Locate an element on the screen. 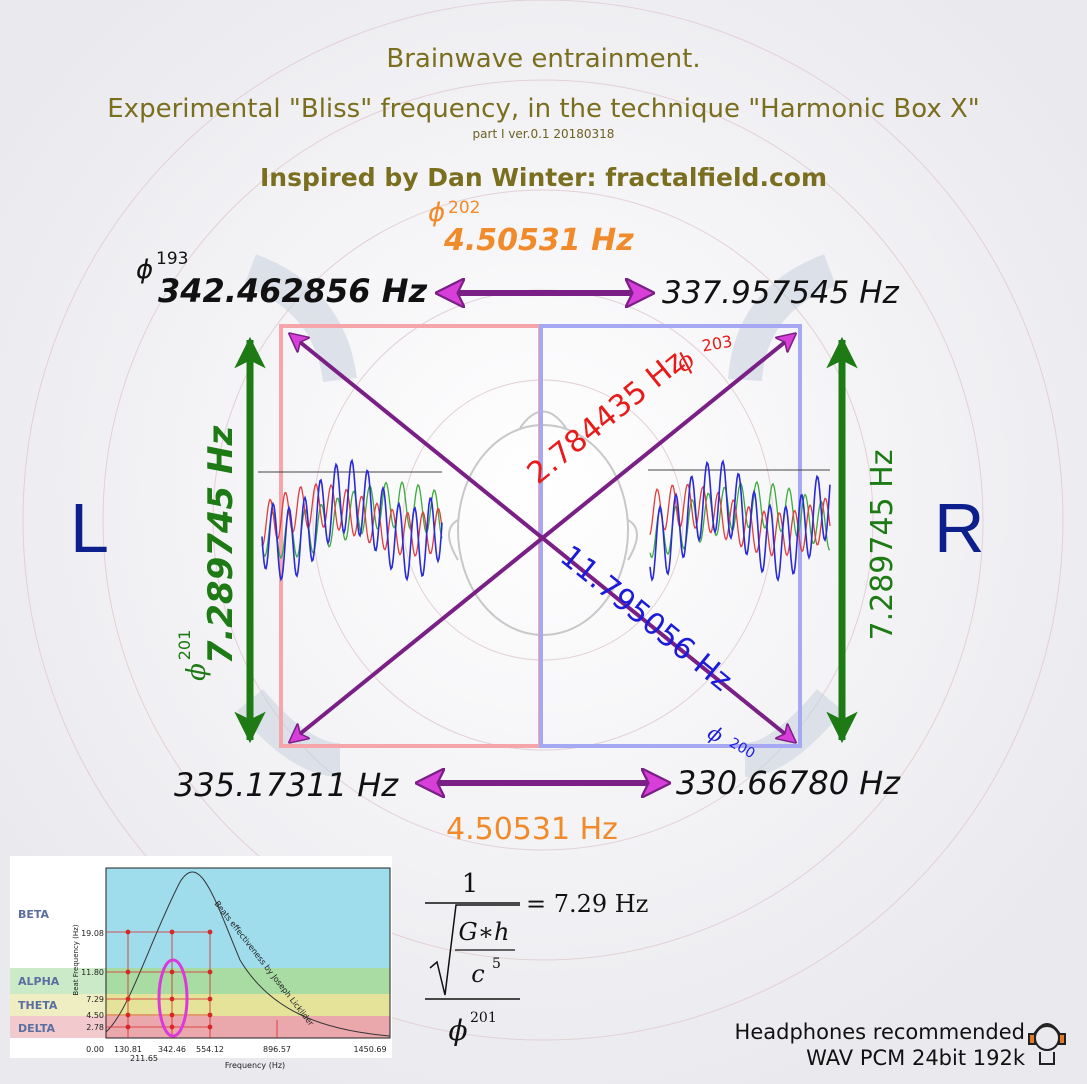 This screenshot has height=1084, width=1087. highlight-ellipse is located at coordinates (173, 998).